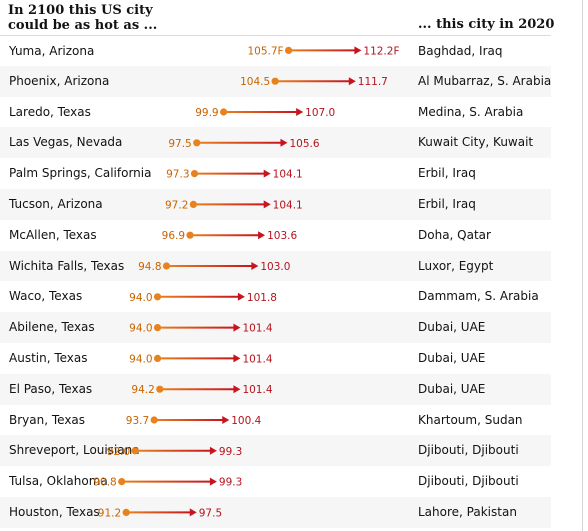 This screenshot has width=588, height=531. I want to click on us-city-label: Austin, Texas, so click(48, 358).